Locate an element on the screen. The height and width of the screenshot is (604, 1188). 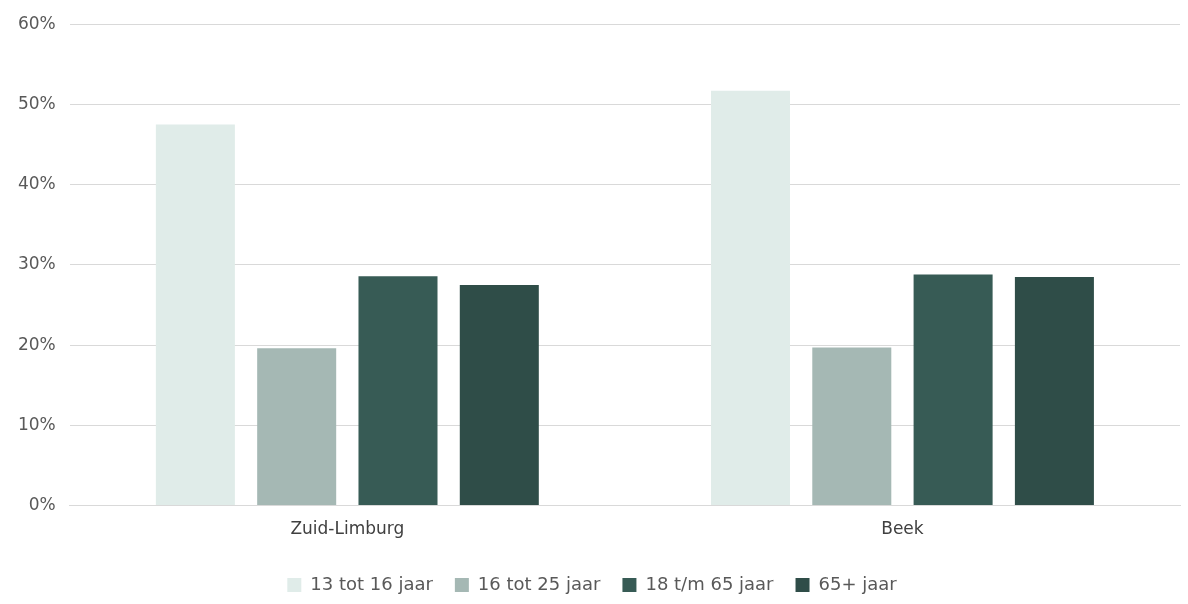
legend-label: 16 tot 25 jaar is located at coordinates (539, 583).